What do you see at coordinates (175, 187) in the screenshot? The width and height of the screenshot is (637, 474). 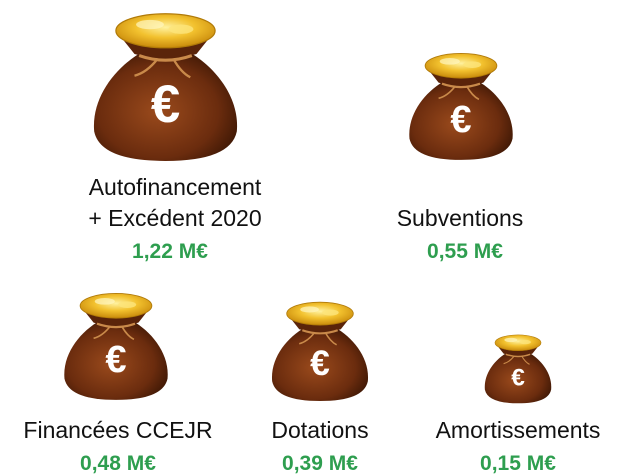 I see `label: Autofinancement` at bounding box center [175, 187].